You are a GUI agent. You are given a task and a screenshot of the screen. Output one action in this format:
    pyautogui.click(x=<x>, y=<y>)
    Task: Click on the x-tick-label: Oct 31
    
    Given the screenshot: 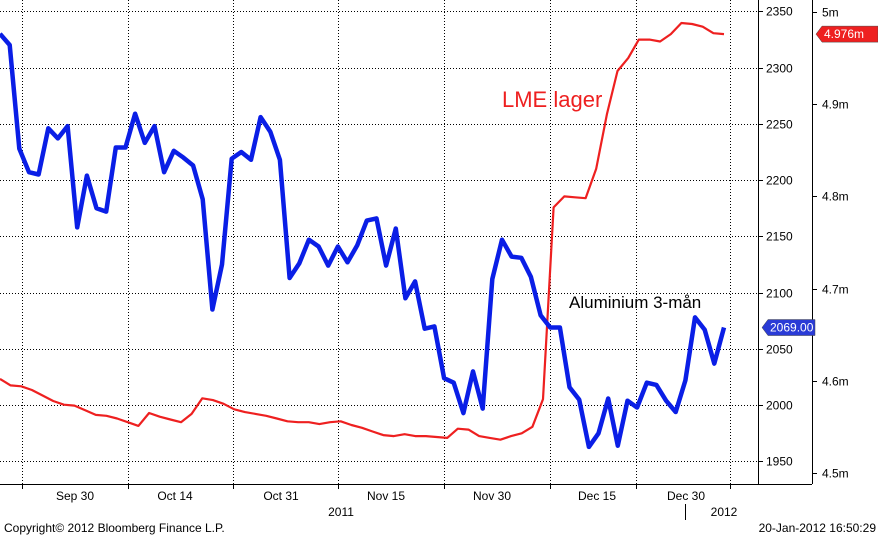 What is the action you would take?
    pyautogui.click(x=281, y=496)
    